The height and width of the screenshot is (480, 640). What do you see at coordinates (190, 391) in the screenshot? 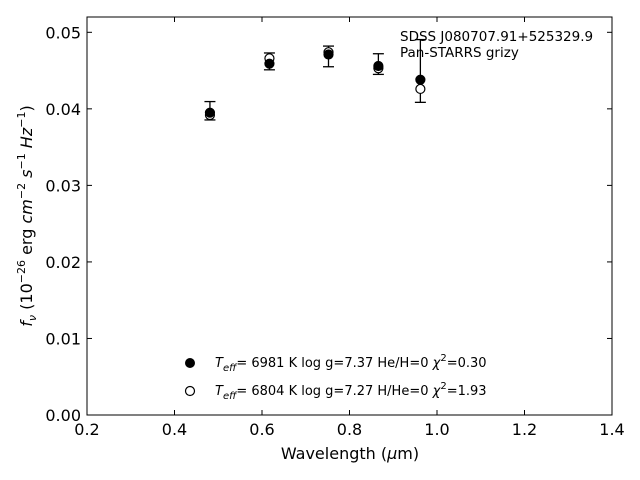
I see `legend-marker-open` at bounding box center [190, 391].